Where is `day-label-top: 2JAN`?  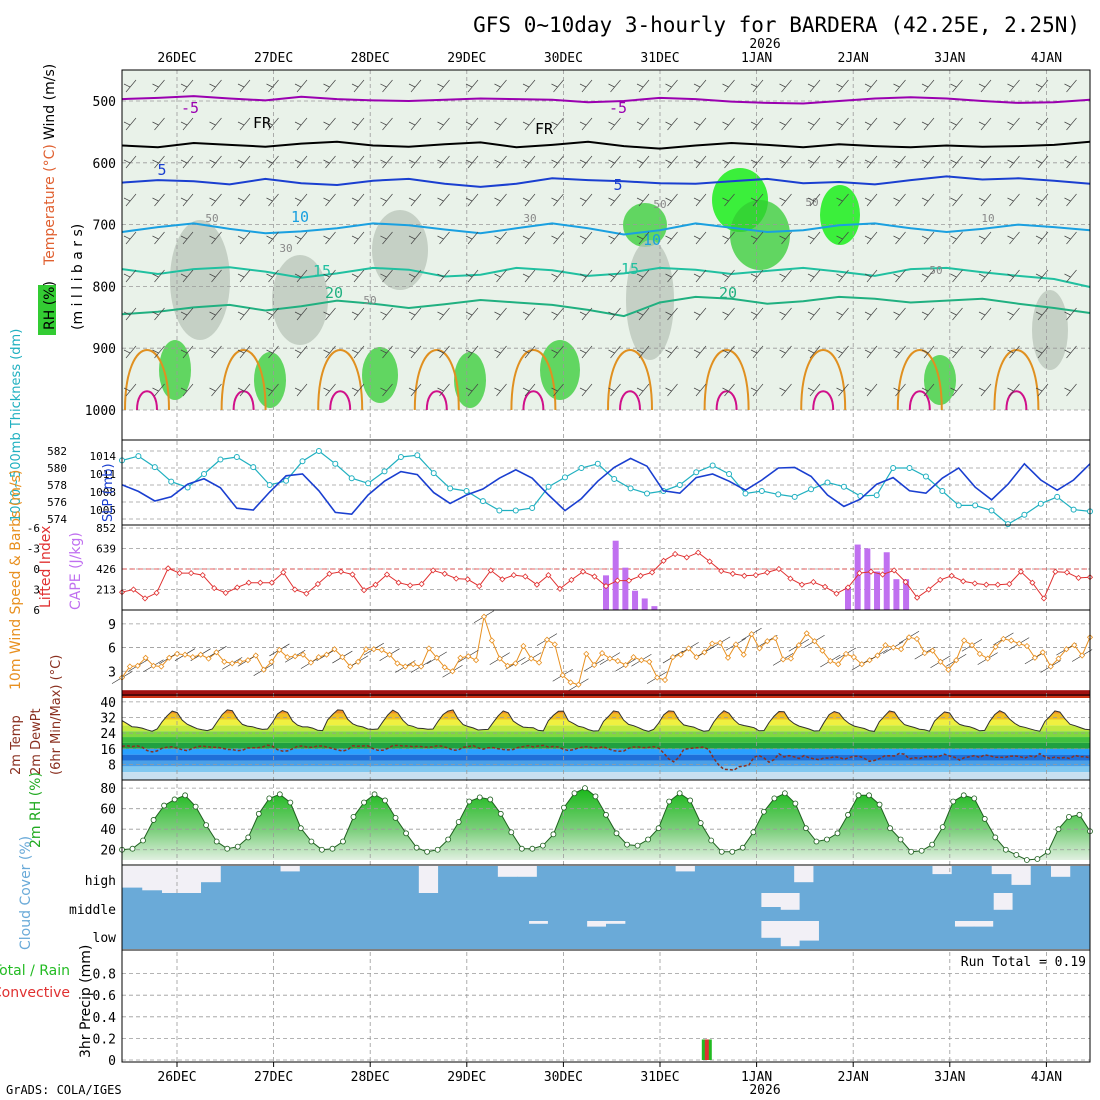 day-label-top: 2JAN is located at coordinates (853, 58).